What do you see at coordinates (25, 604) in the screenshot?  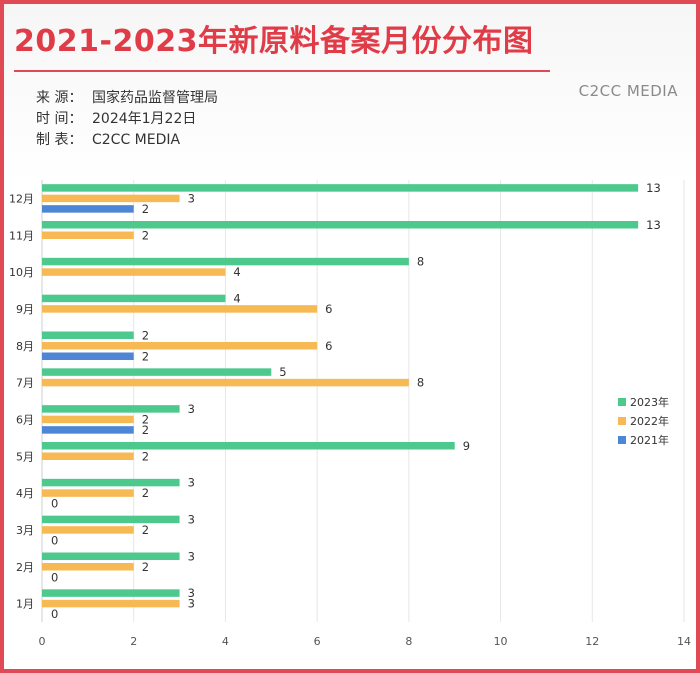 I see `y-tick-label: 1月` at bounding box center [25, 604].